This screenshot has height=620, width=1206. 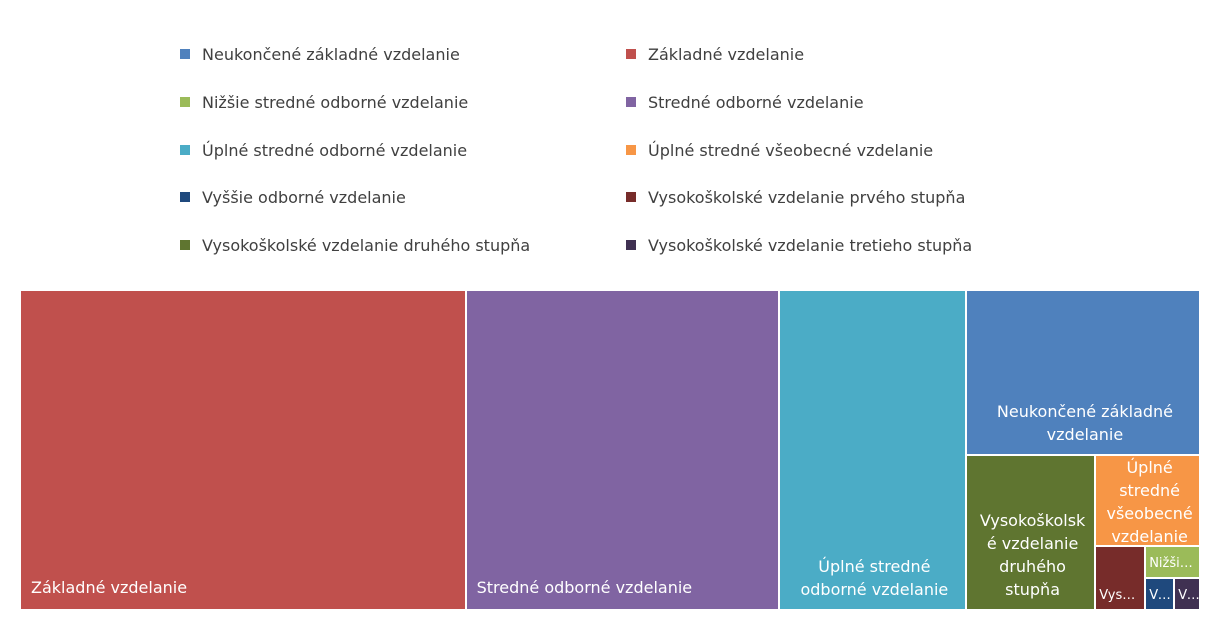 I want to click on treemap-tile: Nižšie stredné odborné vzdelanie, so click(x=1172, y=562).